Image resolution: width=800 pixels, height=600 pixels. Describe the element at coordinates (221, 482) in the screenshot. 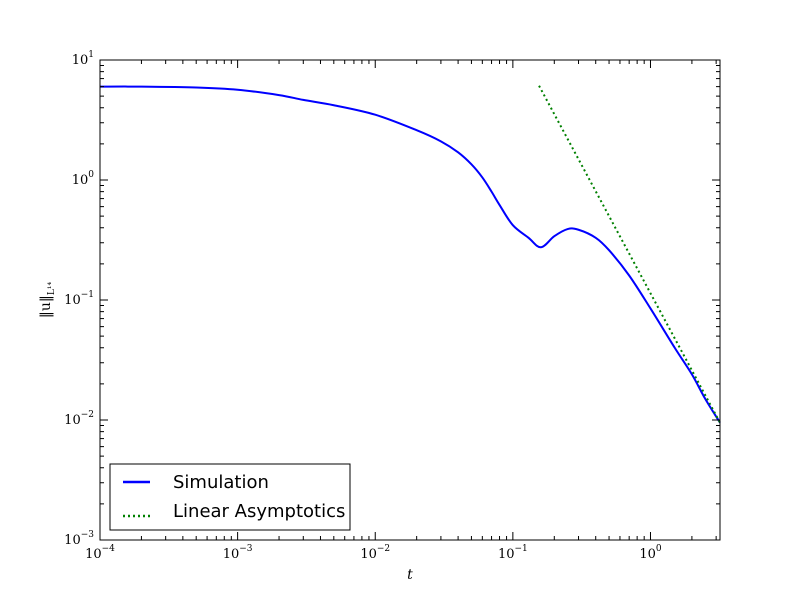

I see `legend-label-simulation: Simulation` at that location.